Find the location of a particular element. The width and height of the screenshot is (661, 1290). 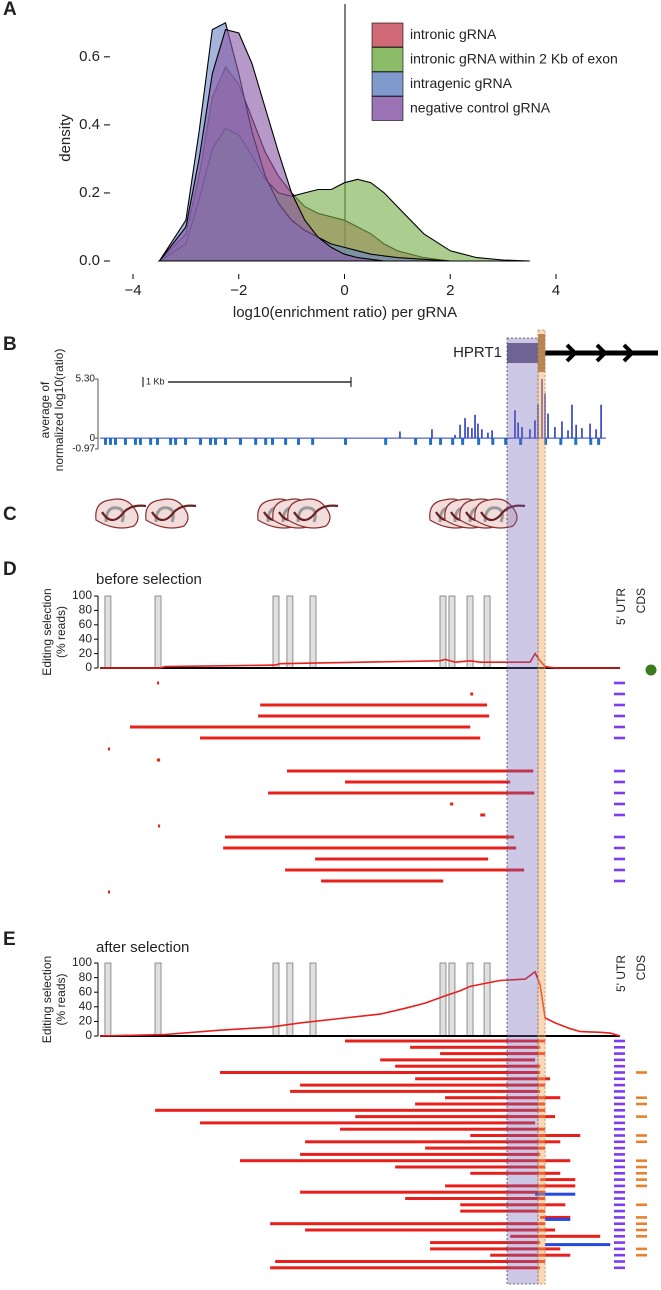

y-axis-label: normalized log10(ratio) is located at coordinates (59, 410).